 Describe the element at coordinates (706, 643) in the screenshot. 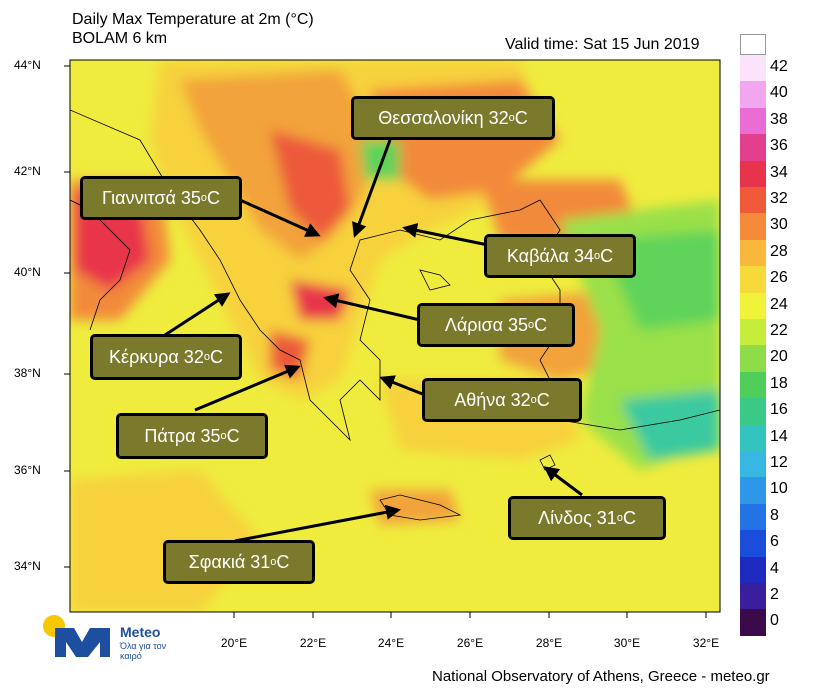

I see `lon-label-32: 32°E` at that location.